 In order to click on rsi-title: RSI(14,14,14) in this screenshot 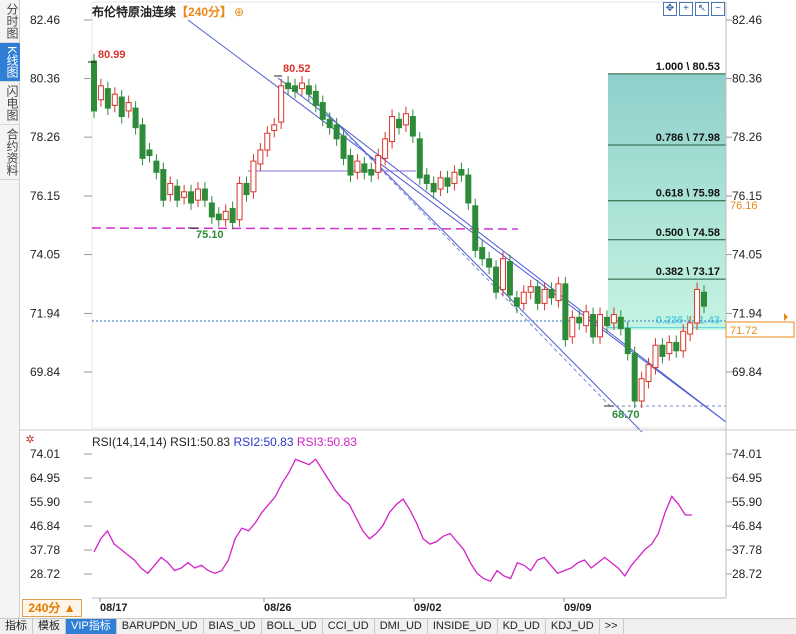, I will do `click(129, 442)`.